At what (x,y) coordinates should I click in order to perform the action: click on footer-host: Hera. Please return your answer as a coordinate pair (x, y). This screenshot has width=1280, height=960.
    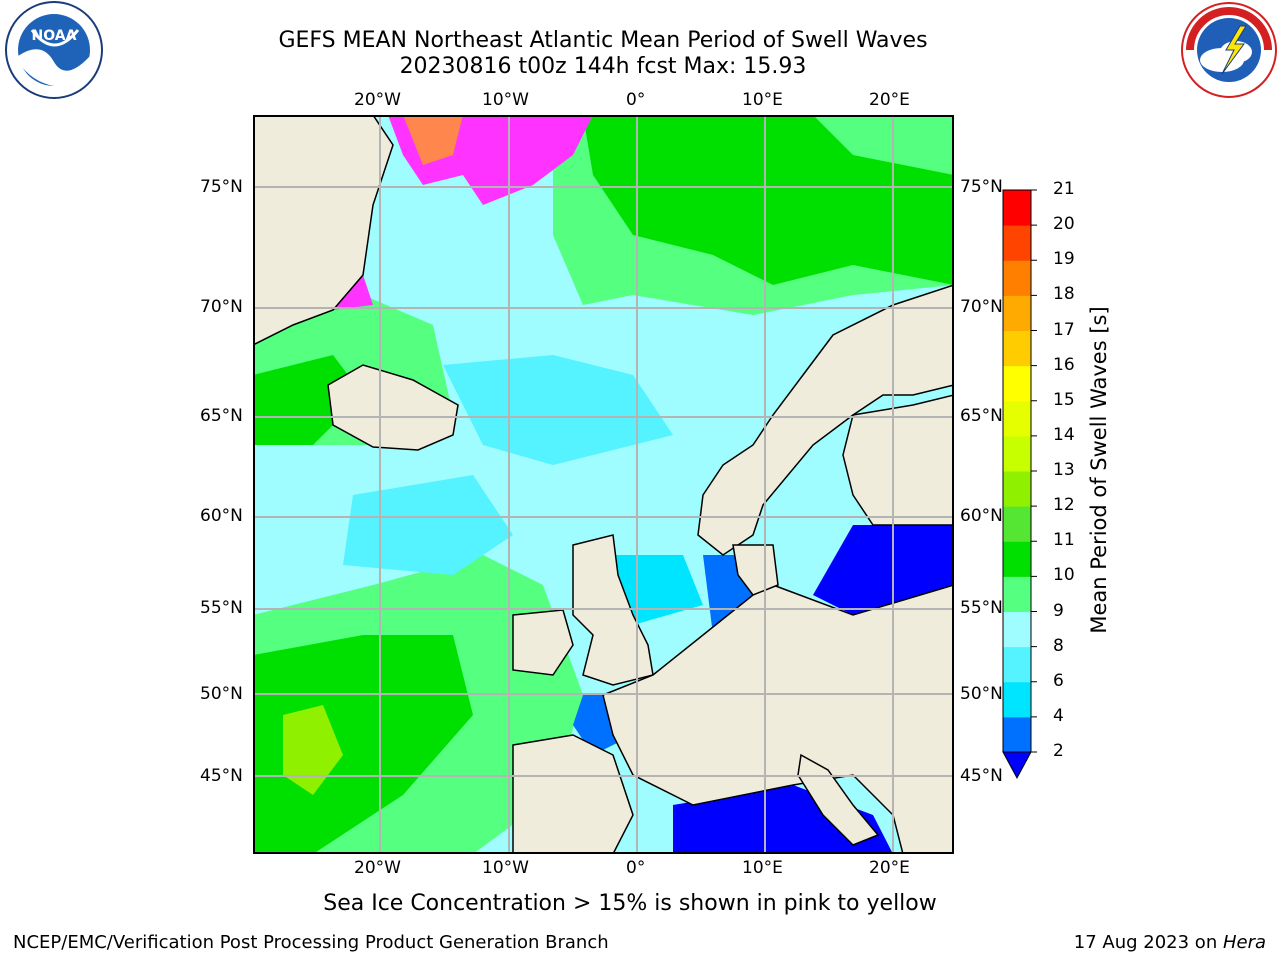
    Looking at the image, I should click on (1244, 942).